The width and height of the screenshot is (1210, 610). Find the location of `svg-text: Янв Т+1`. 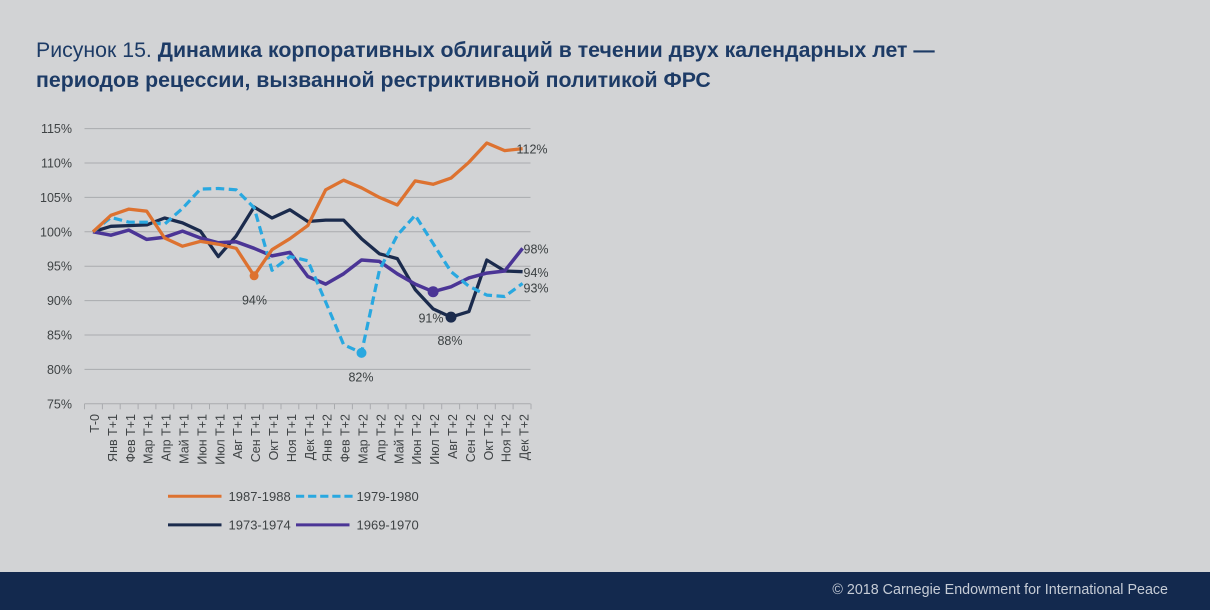

svg-text: Янв Т+1 is located at coordinates (113, 438).